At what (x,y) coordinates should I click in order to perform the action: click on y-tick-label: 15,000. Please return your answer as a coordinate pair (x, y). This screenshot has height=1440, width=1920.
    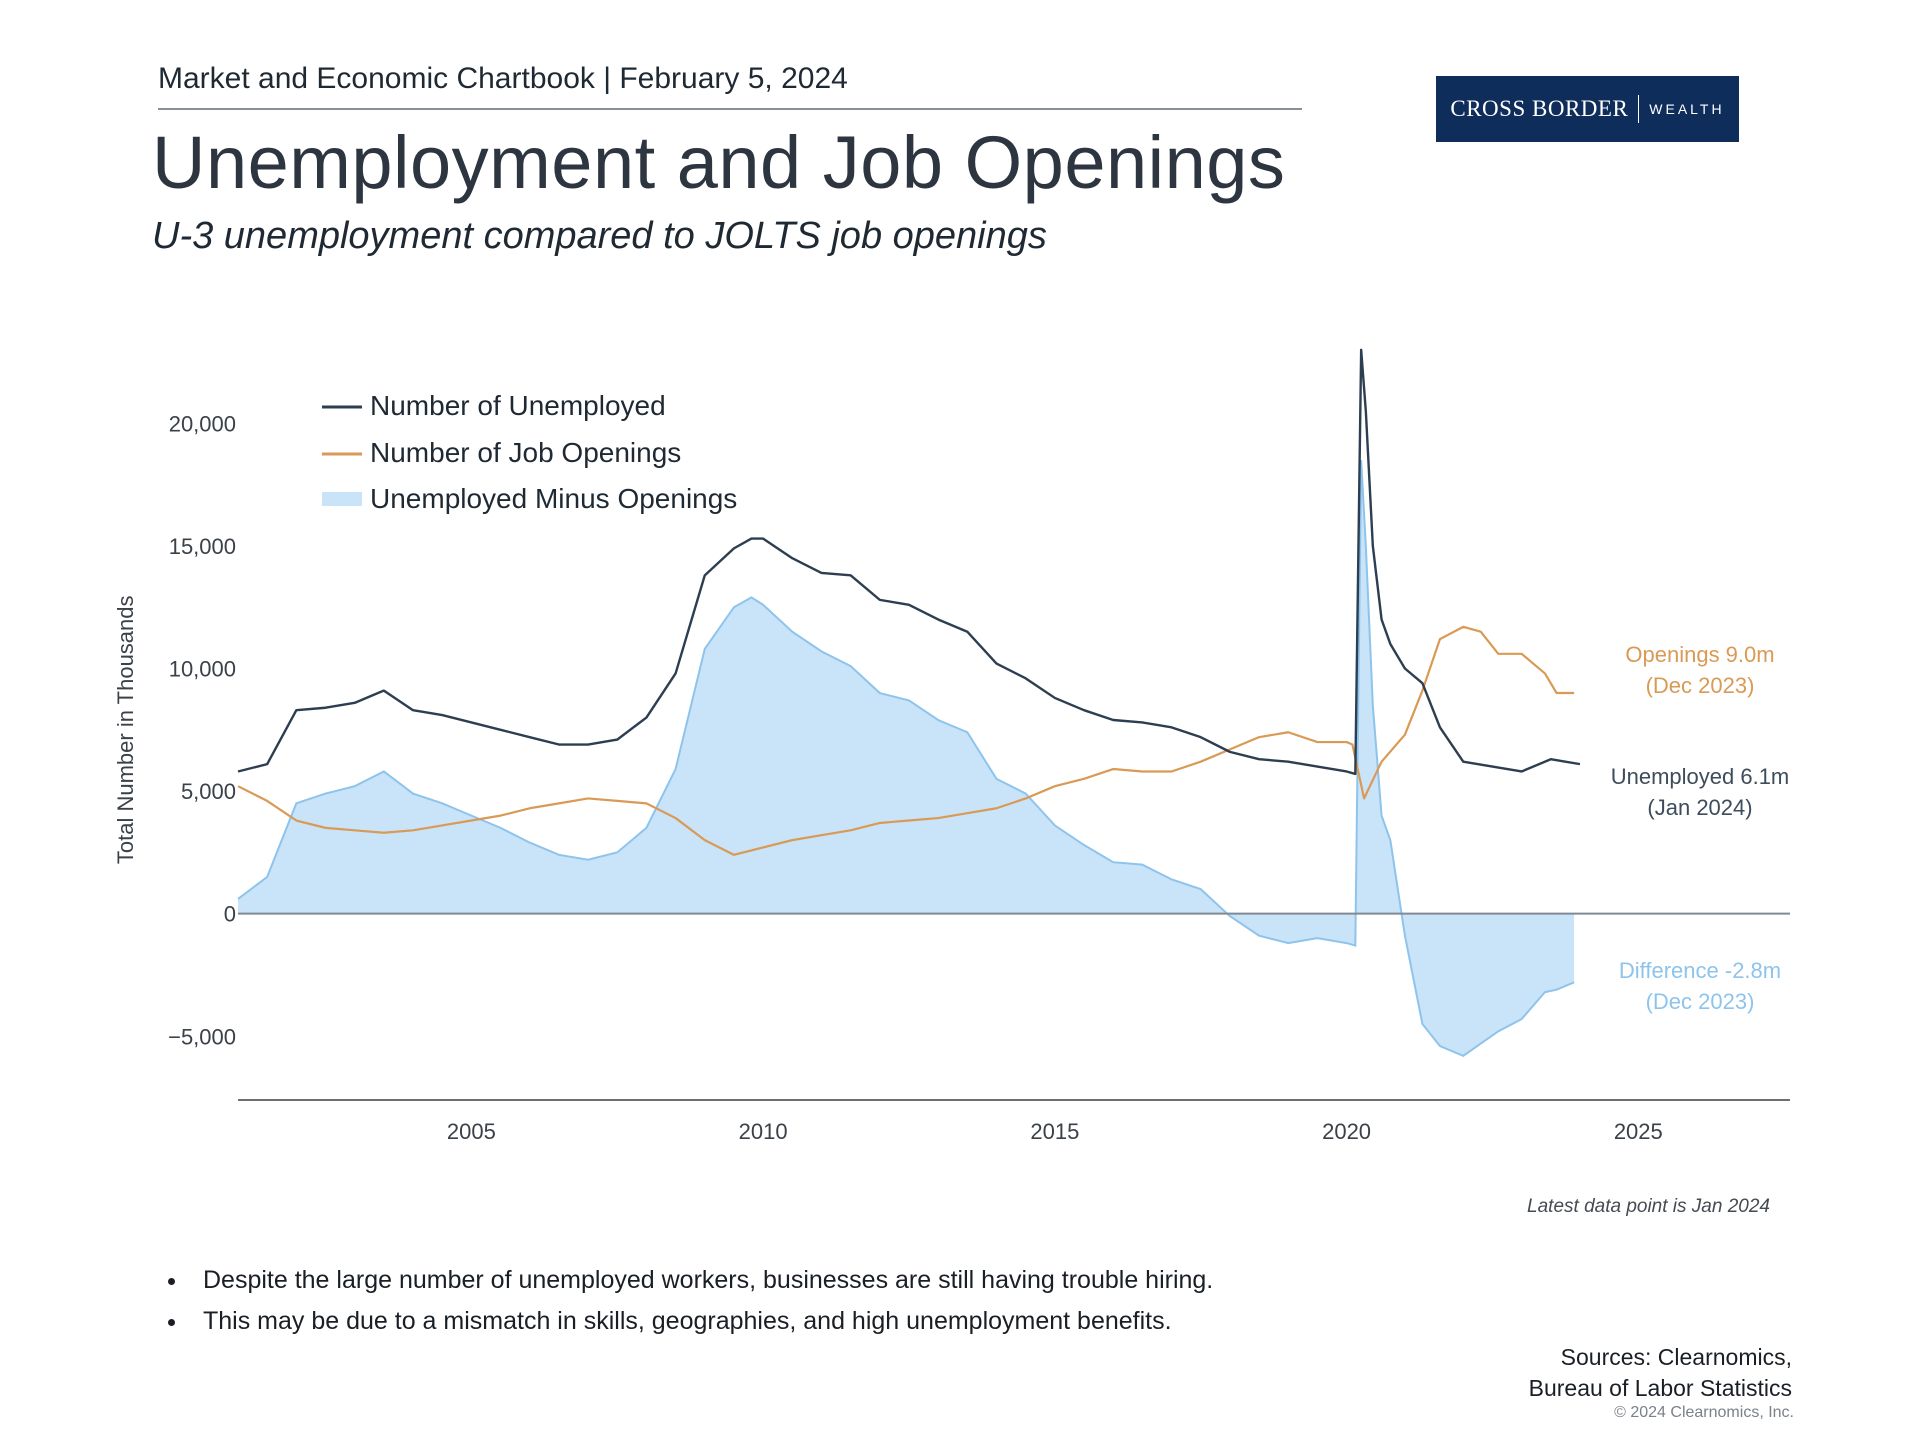
    Looking at the image, I should click on (202, 546).